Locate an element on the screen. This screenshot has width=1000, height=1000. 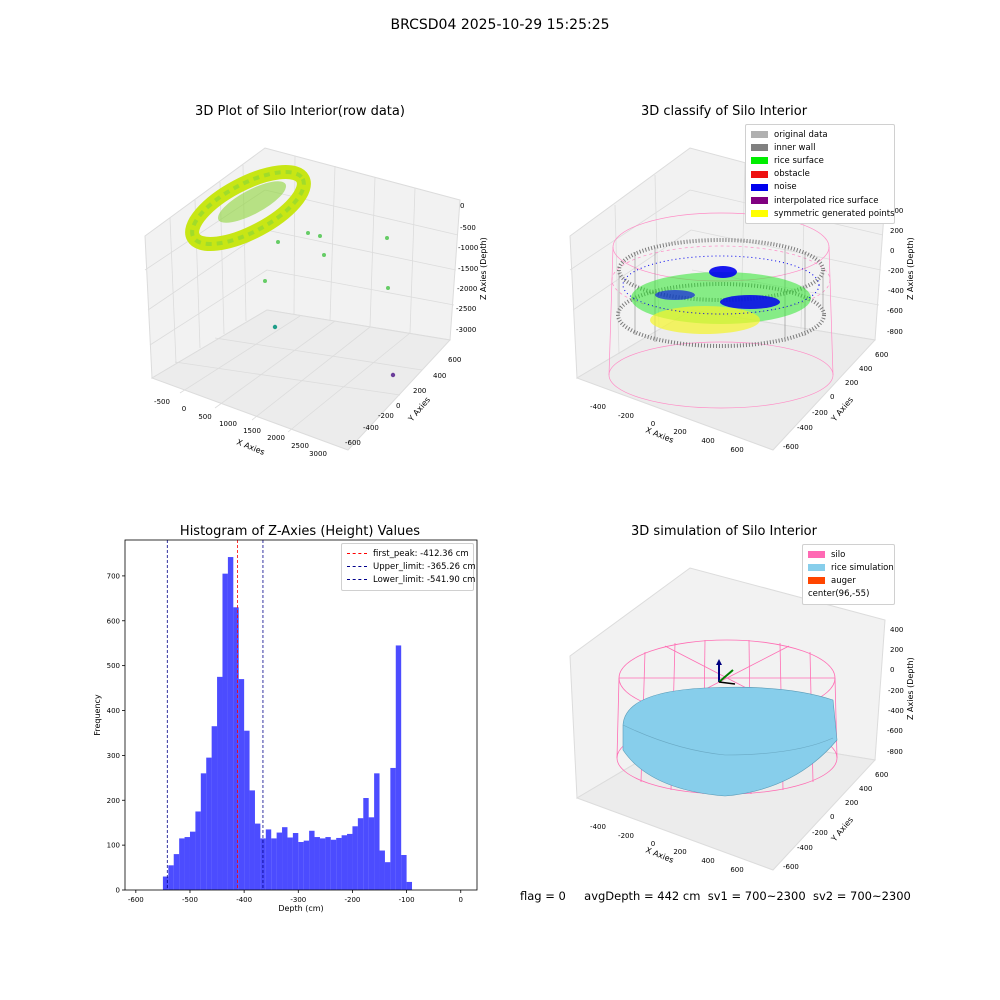
svg-text: -1000 is located at coordinates (468, 248).